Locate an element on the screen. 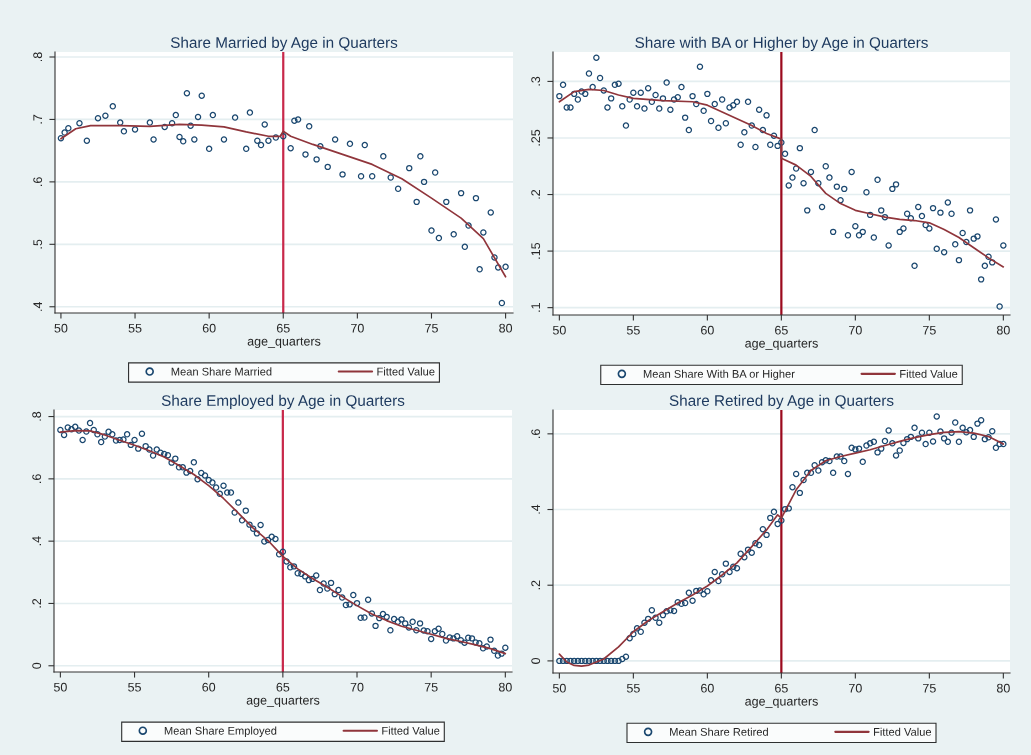  legend-label: Mean Share Married is located at coordinates (221, 371).